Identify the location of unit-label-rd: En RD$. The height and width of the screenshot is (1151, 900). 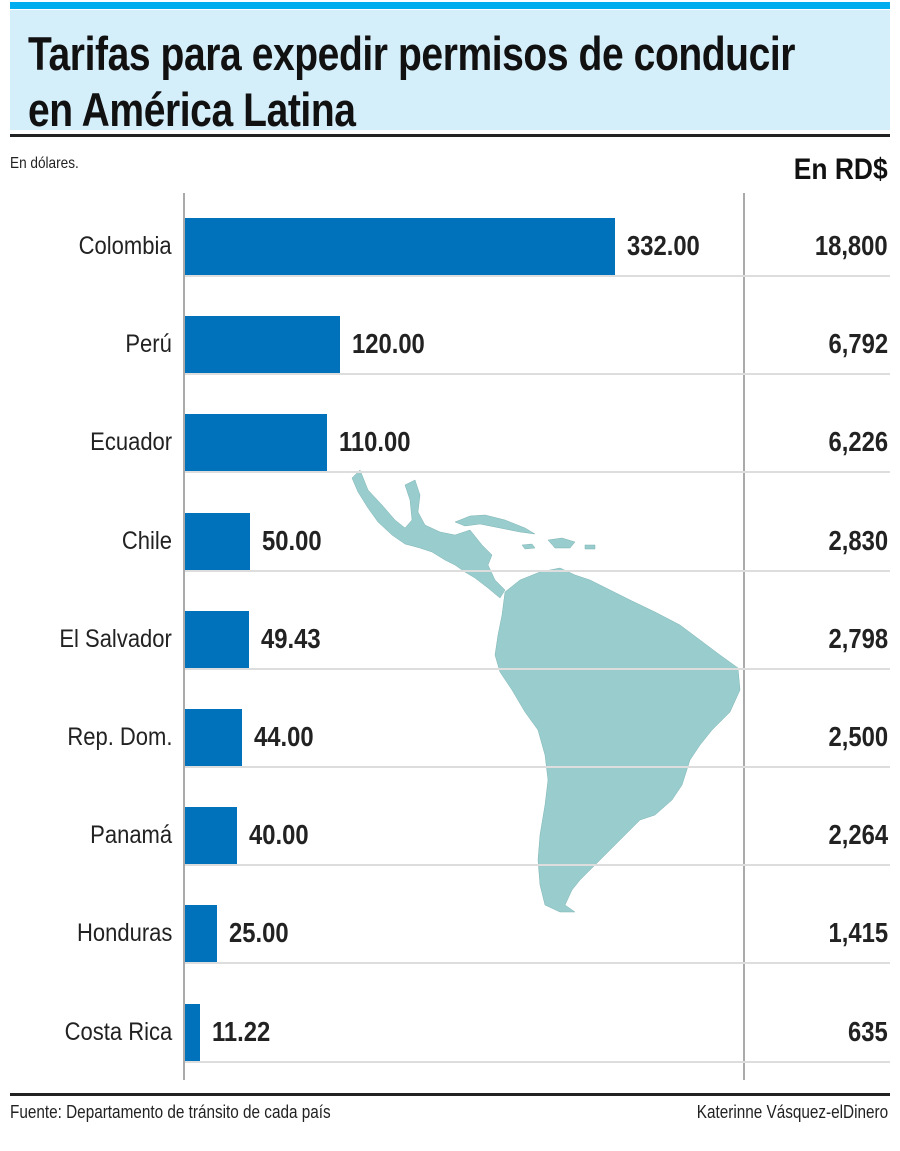
(841, 169).